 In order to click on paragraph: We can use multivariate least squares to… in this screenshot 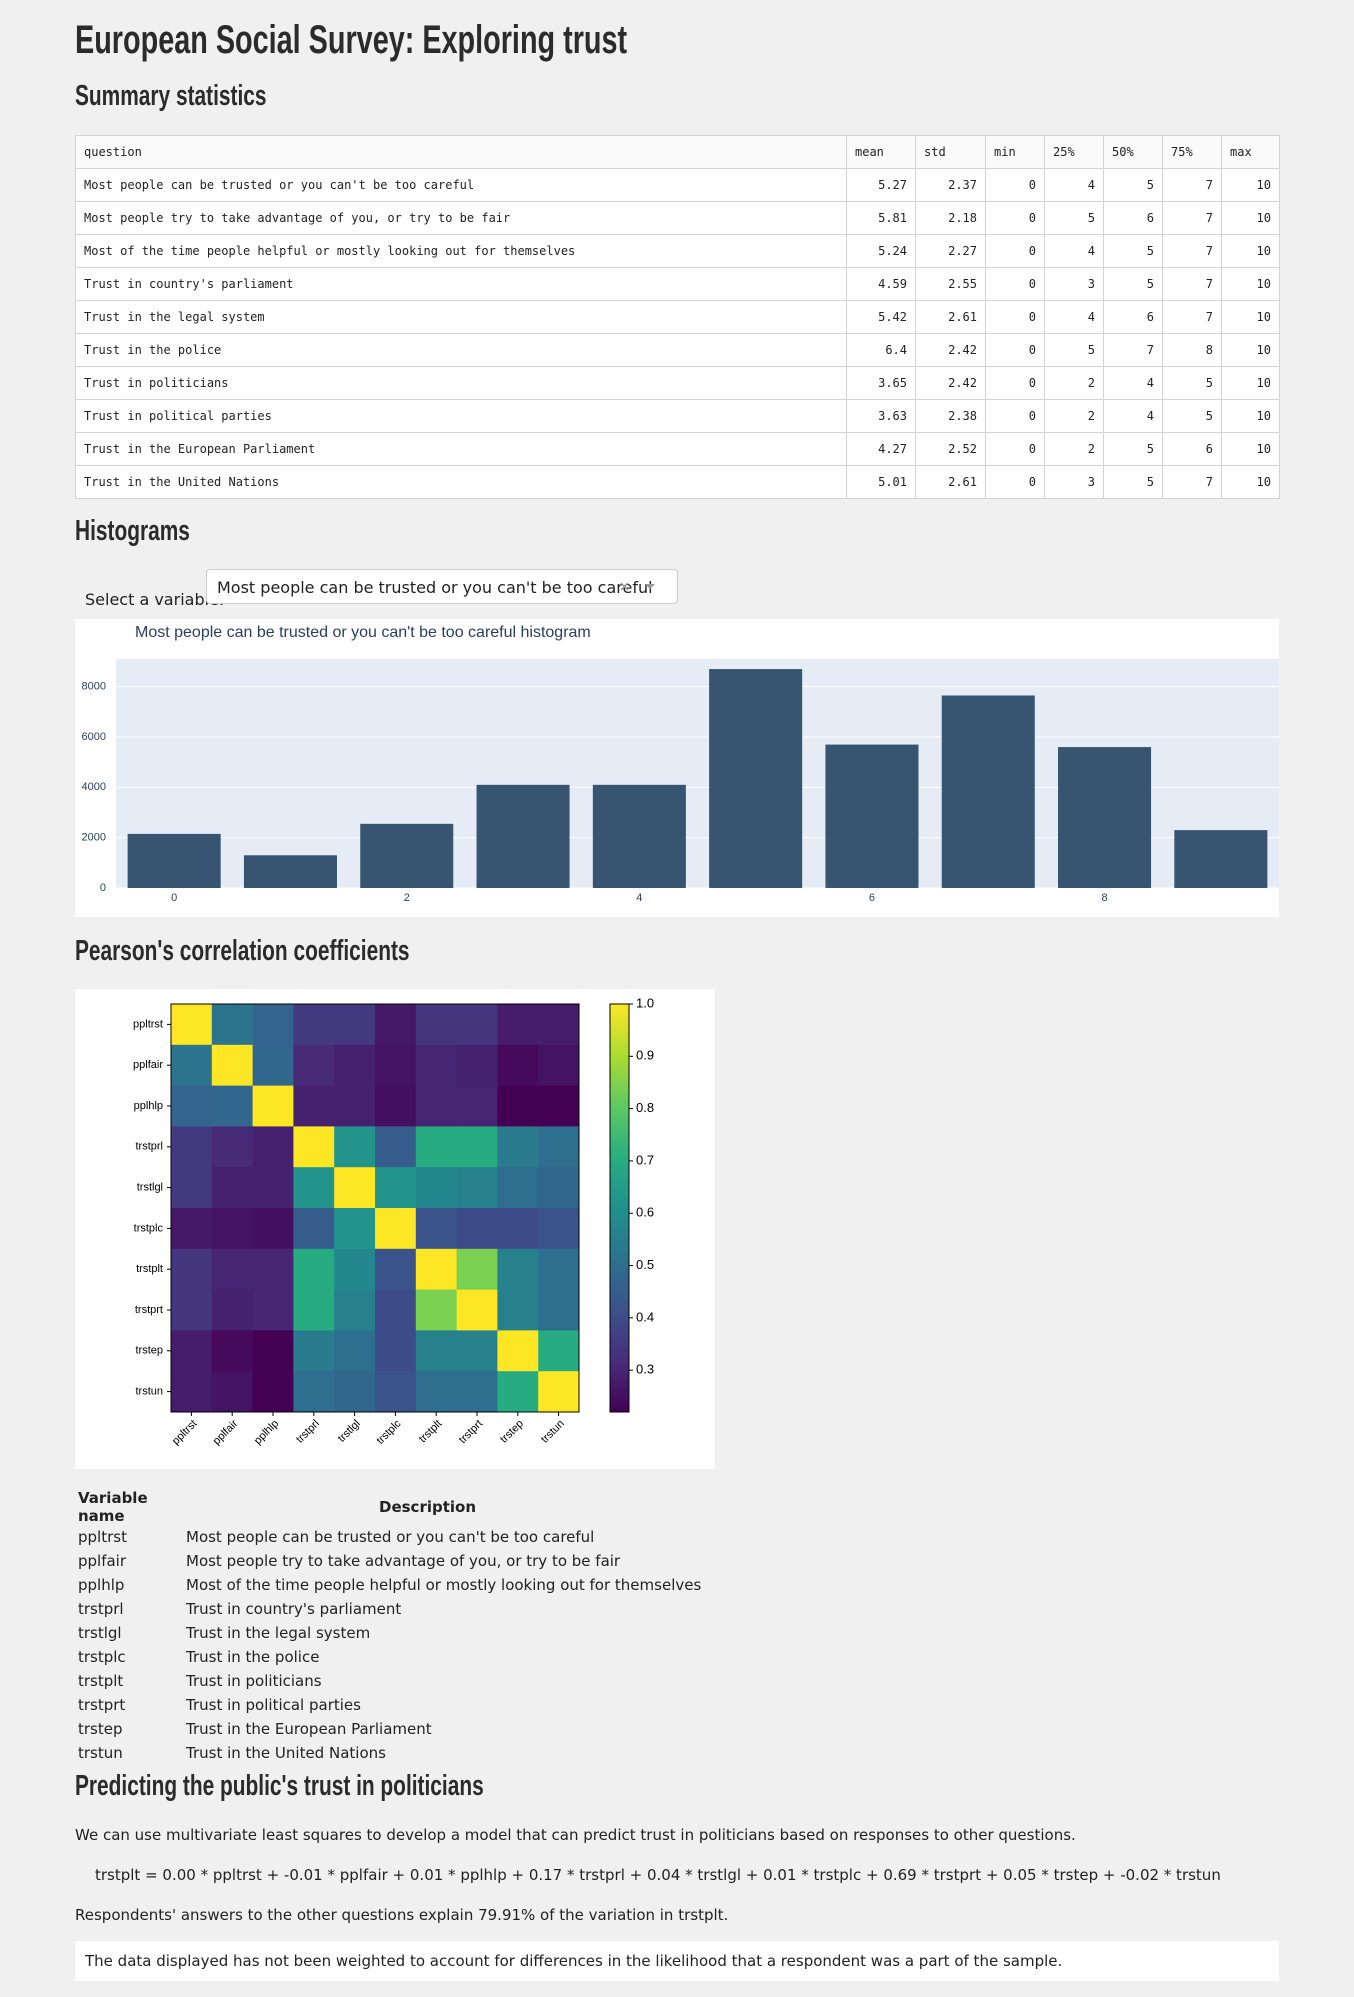, I will do `click(575, 1835)`.